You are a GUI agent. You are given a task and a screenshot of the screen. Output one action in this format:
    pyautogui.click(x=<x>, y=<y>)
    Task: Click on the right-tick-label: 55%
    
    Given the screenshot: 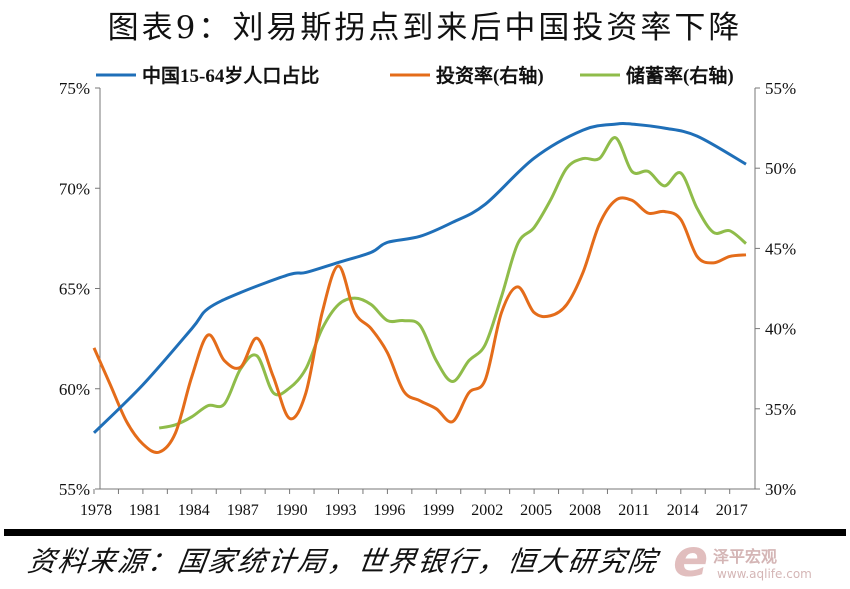 What is the action you would take?
    pyautogui.click(x=780, y=88)
    